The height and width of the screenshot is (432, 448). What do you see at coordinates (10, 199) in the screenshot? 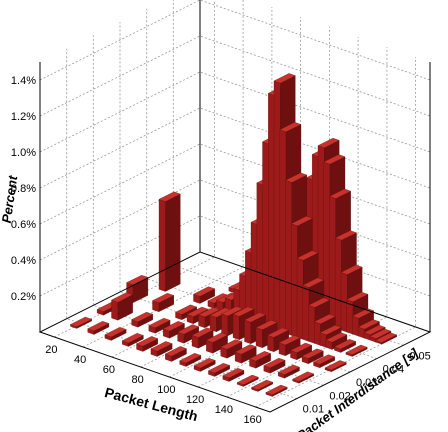
I see `z-axis-label: Percent` at bounding box center [10, 199].